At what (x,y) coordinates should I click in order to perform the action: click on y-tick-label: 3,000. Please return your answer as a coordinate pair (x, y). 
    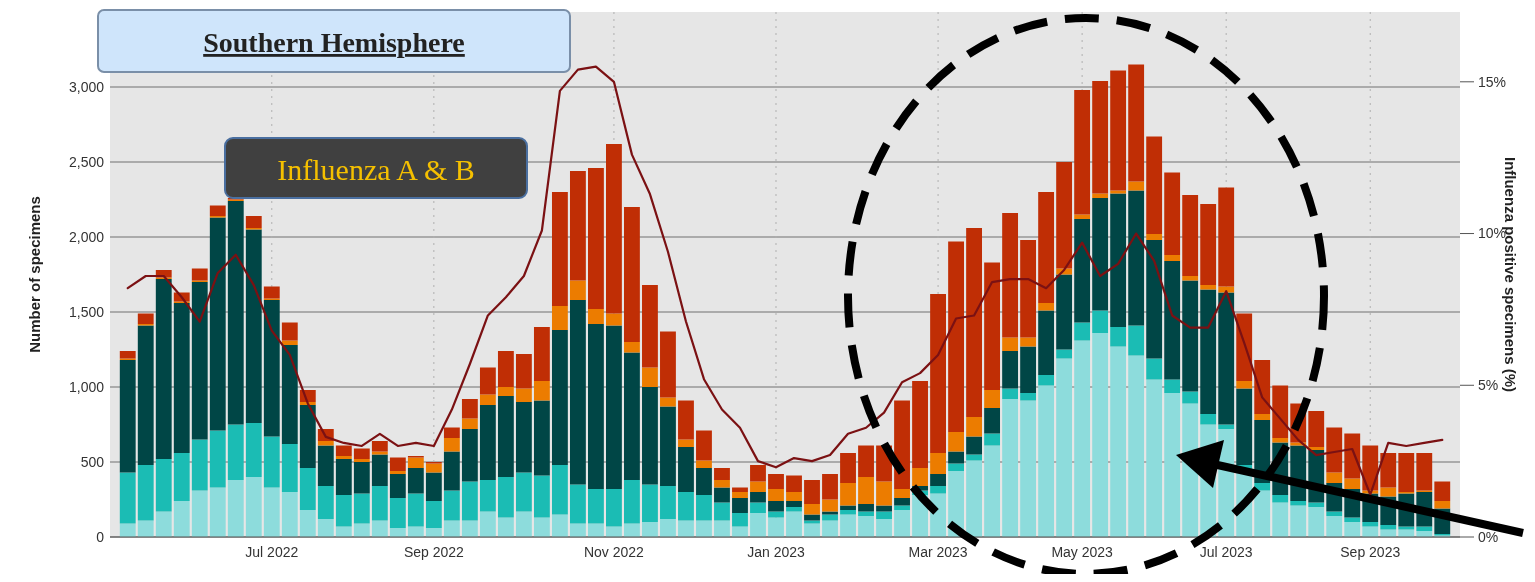
    Looking at the image, I should click on (86, 86).